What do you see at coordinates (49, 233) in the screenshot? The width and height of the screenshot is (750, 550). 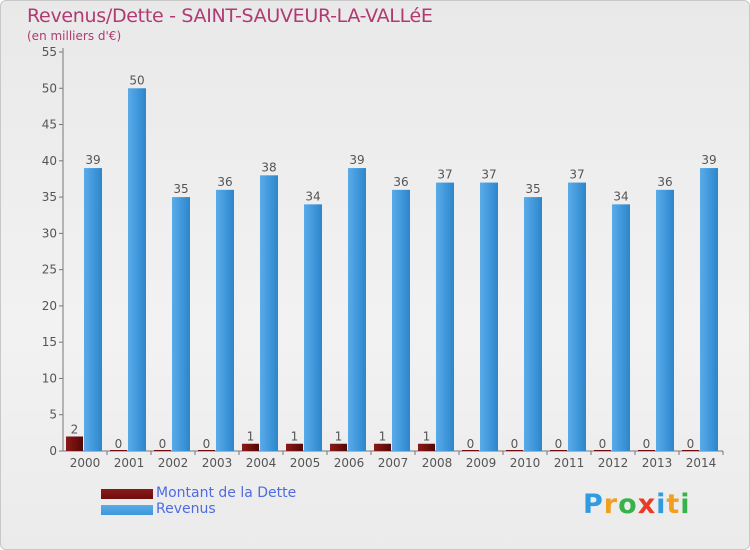 I see `y-tick-label: 30` at bounding box center [49, 233].